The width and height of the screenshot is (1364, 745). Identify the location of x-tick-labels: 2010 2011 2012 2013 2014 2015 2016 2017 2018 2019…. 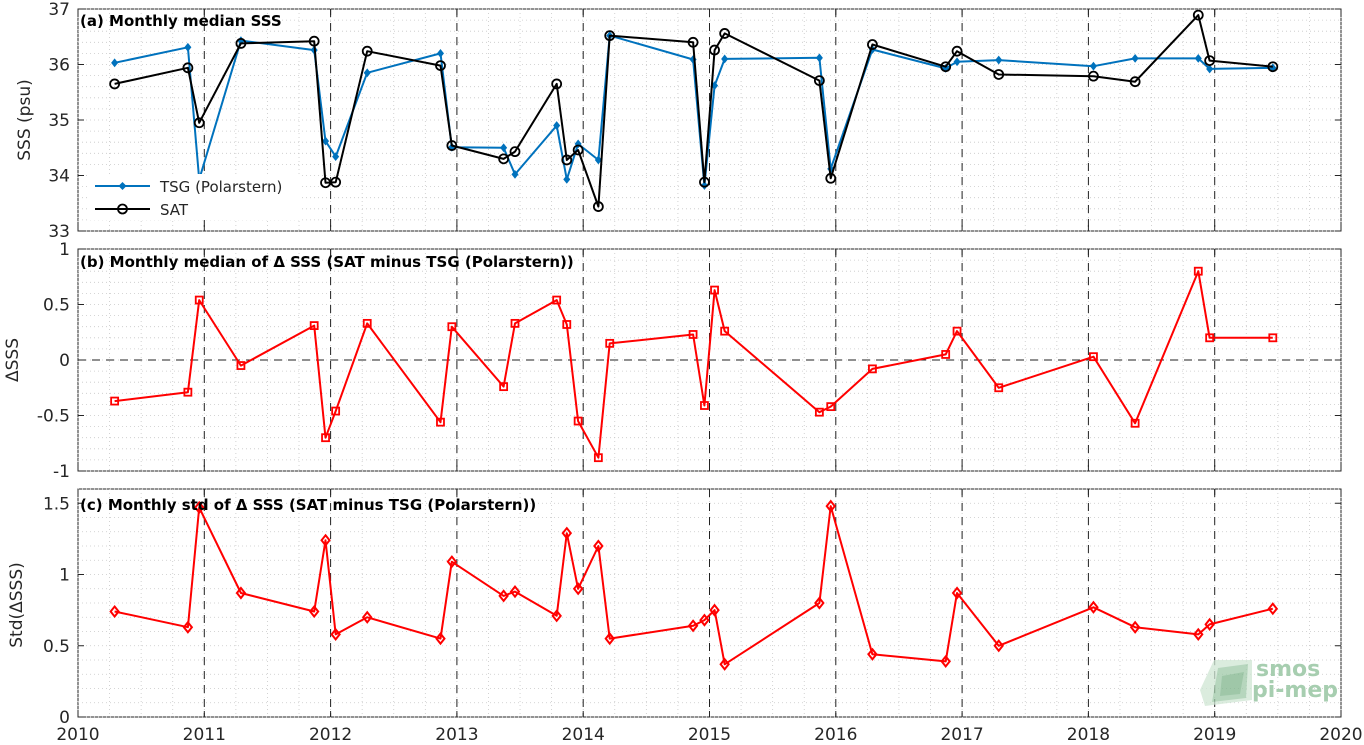
(709, 735).